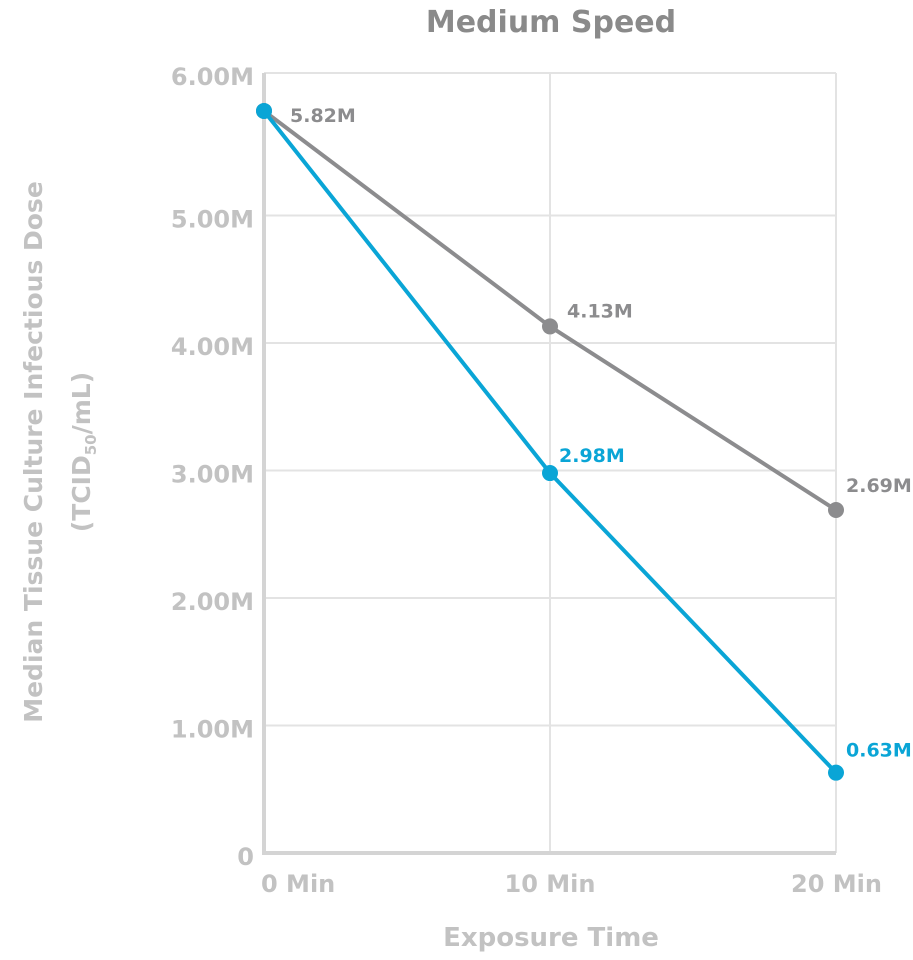 Image resolution: width=913 pixels, height=960 pixels. I want to click on y-tick-label: 4.00M, so click(212, 347).